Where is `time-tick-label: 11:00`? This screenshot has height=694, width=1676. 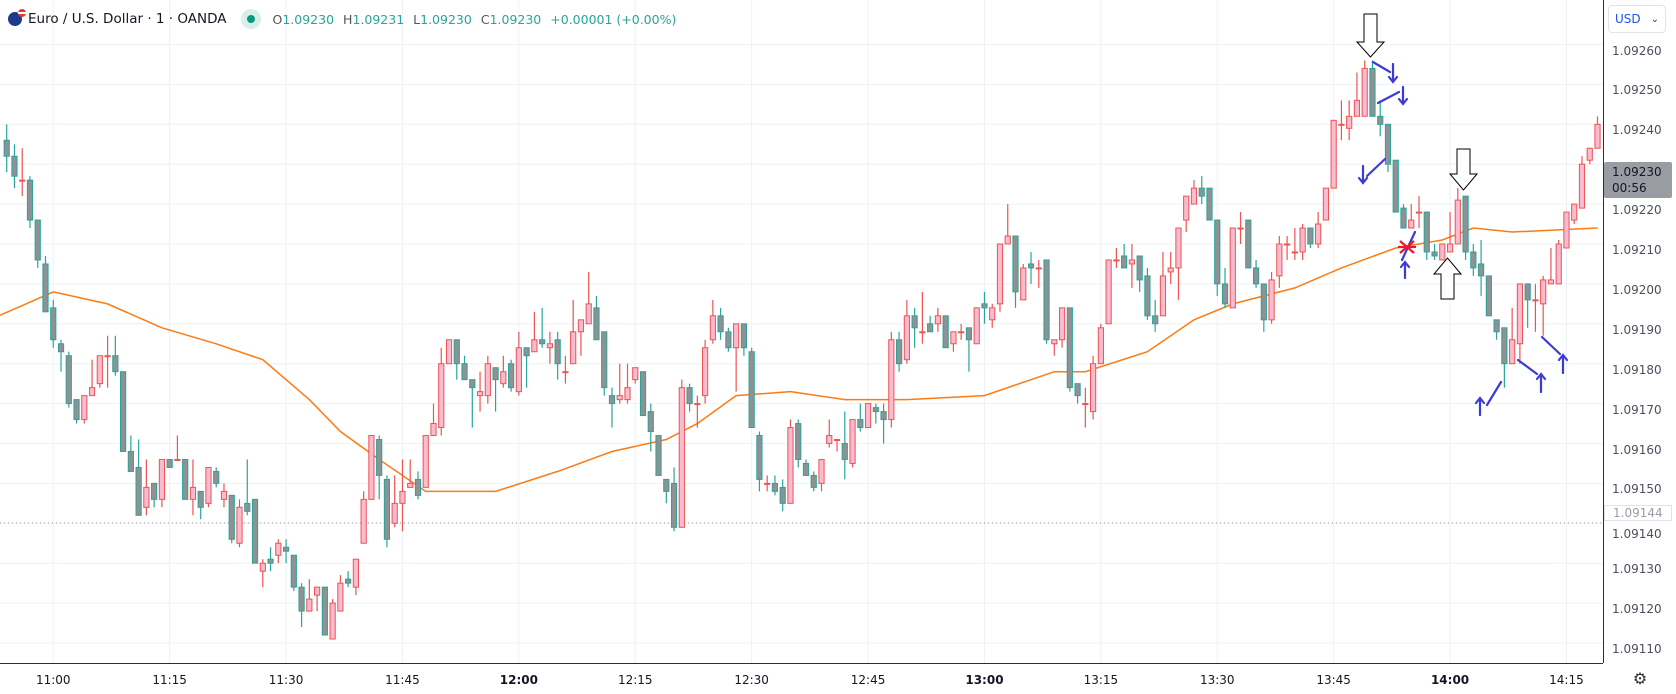 time-tick-label: 11:00 is located at coordinates (53, 680).